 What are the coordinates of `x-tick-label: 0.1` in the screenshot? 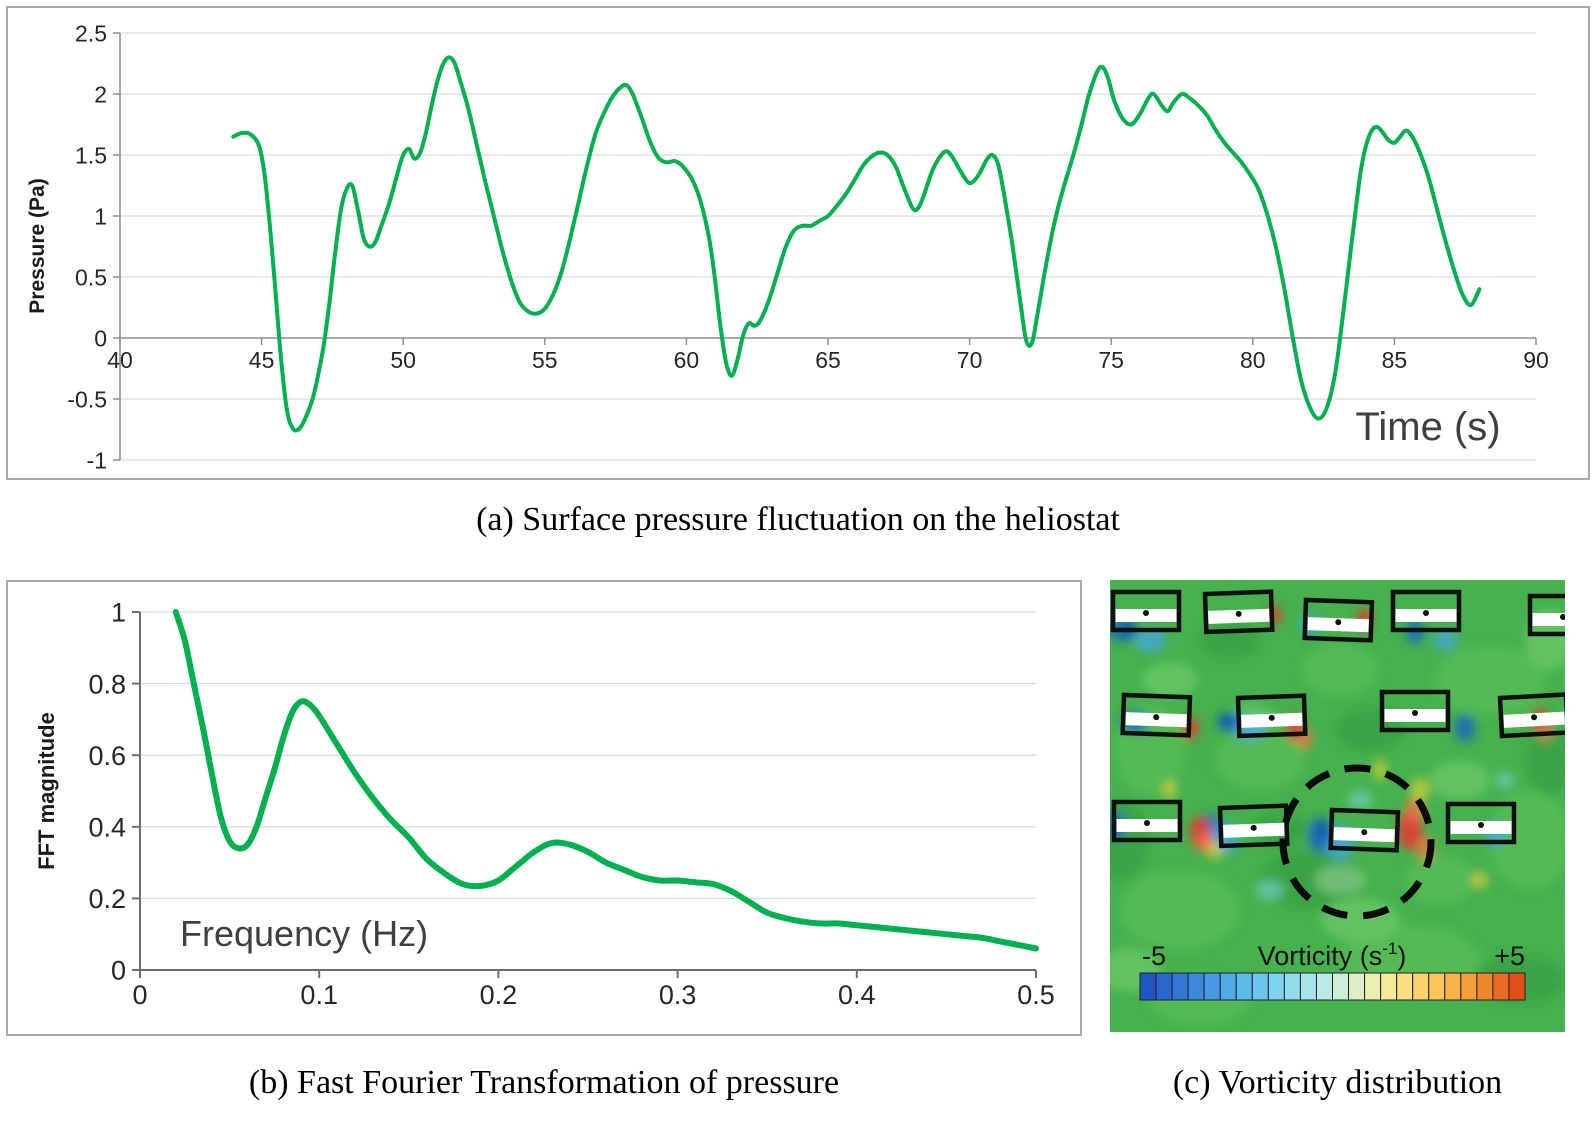 It's located at (319, 995).